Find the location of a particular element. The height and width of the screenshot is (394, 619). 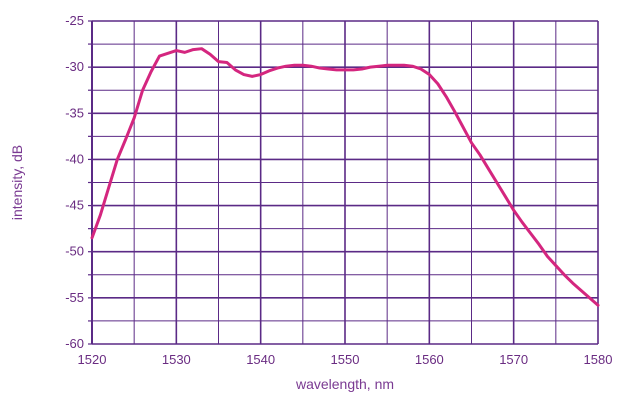

x-tick-label: 1520 is located at coordinates (92, 359).